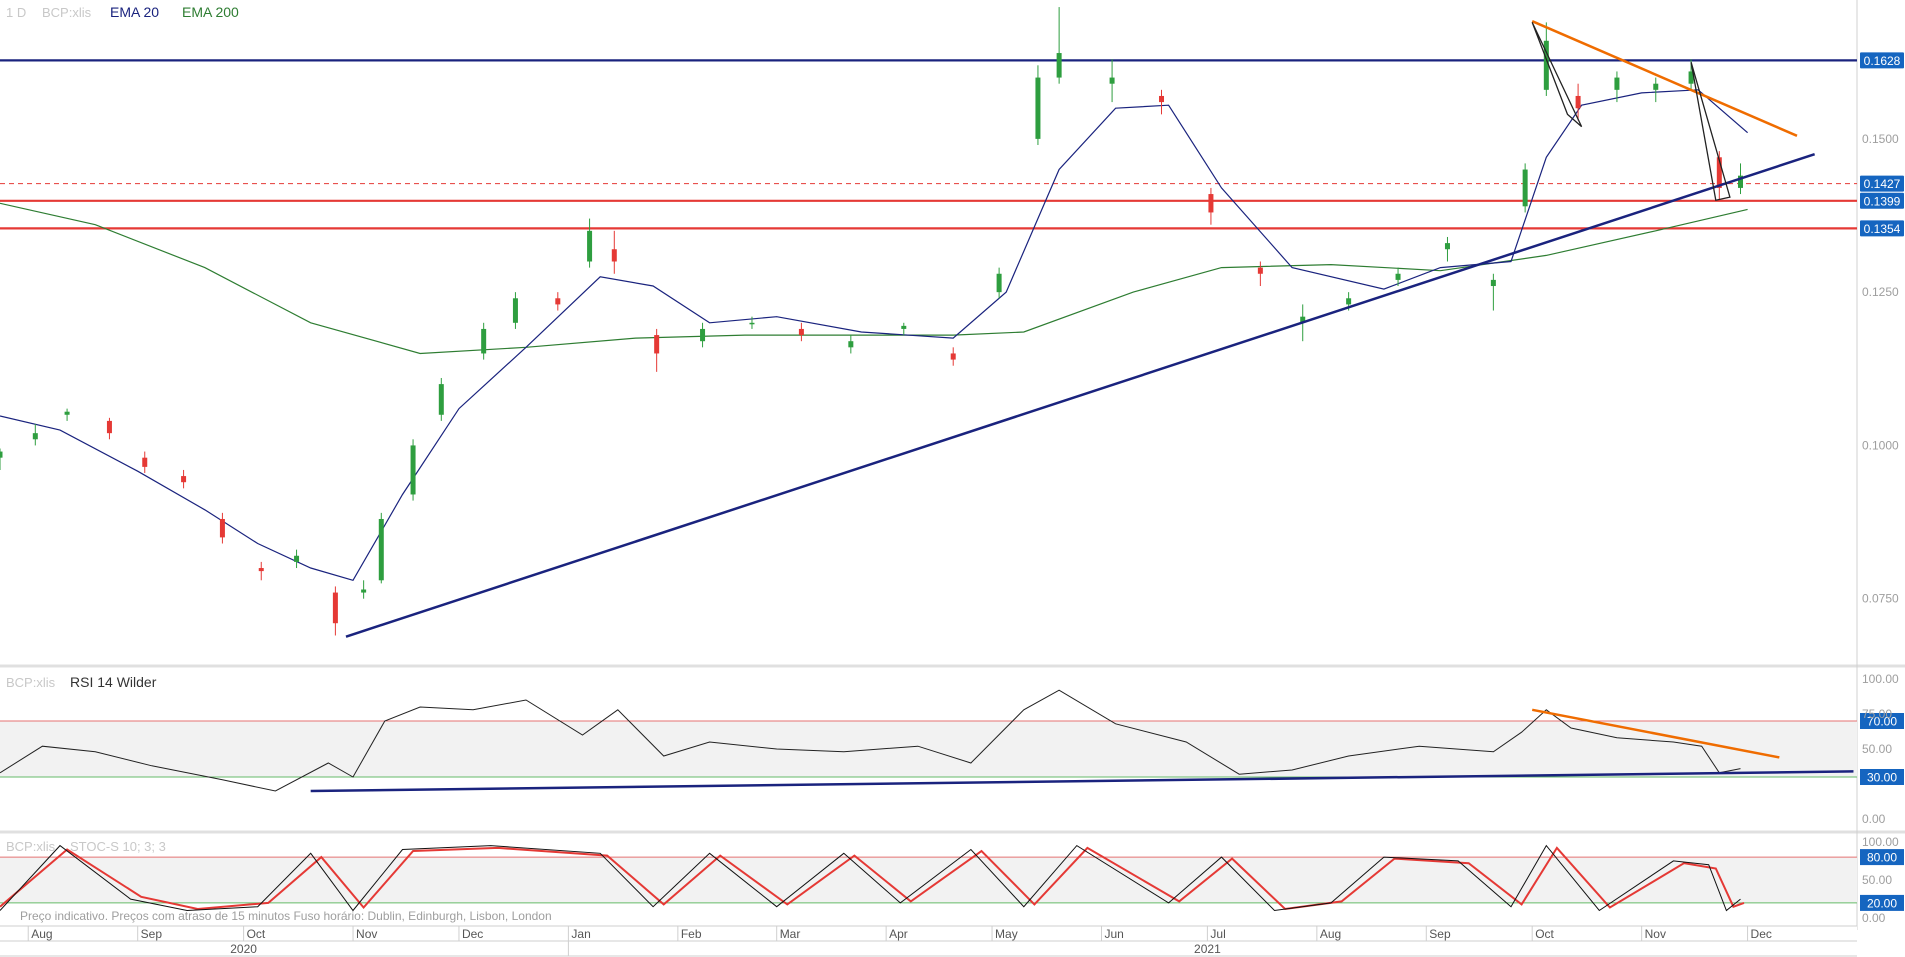 The height and width of the screenshot is (957, 1905). Describe the element at coordinates (1217, 934) in the screenshot. I see `month-label: Jul` at that location.